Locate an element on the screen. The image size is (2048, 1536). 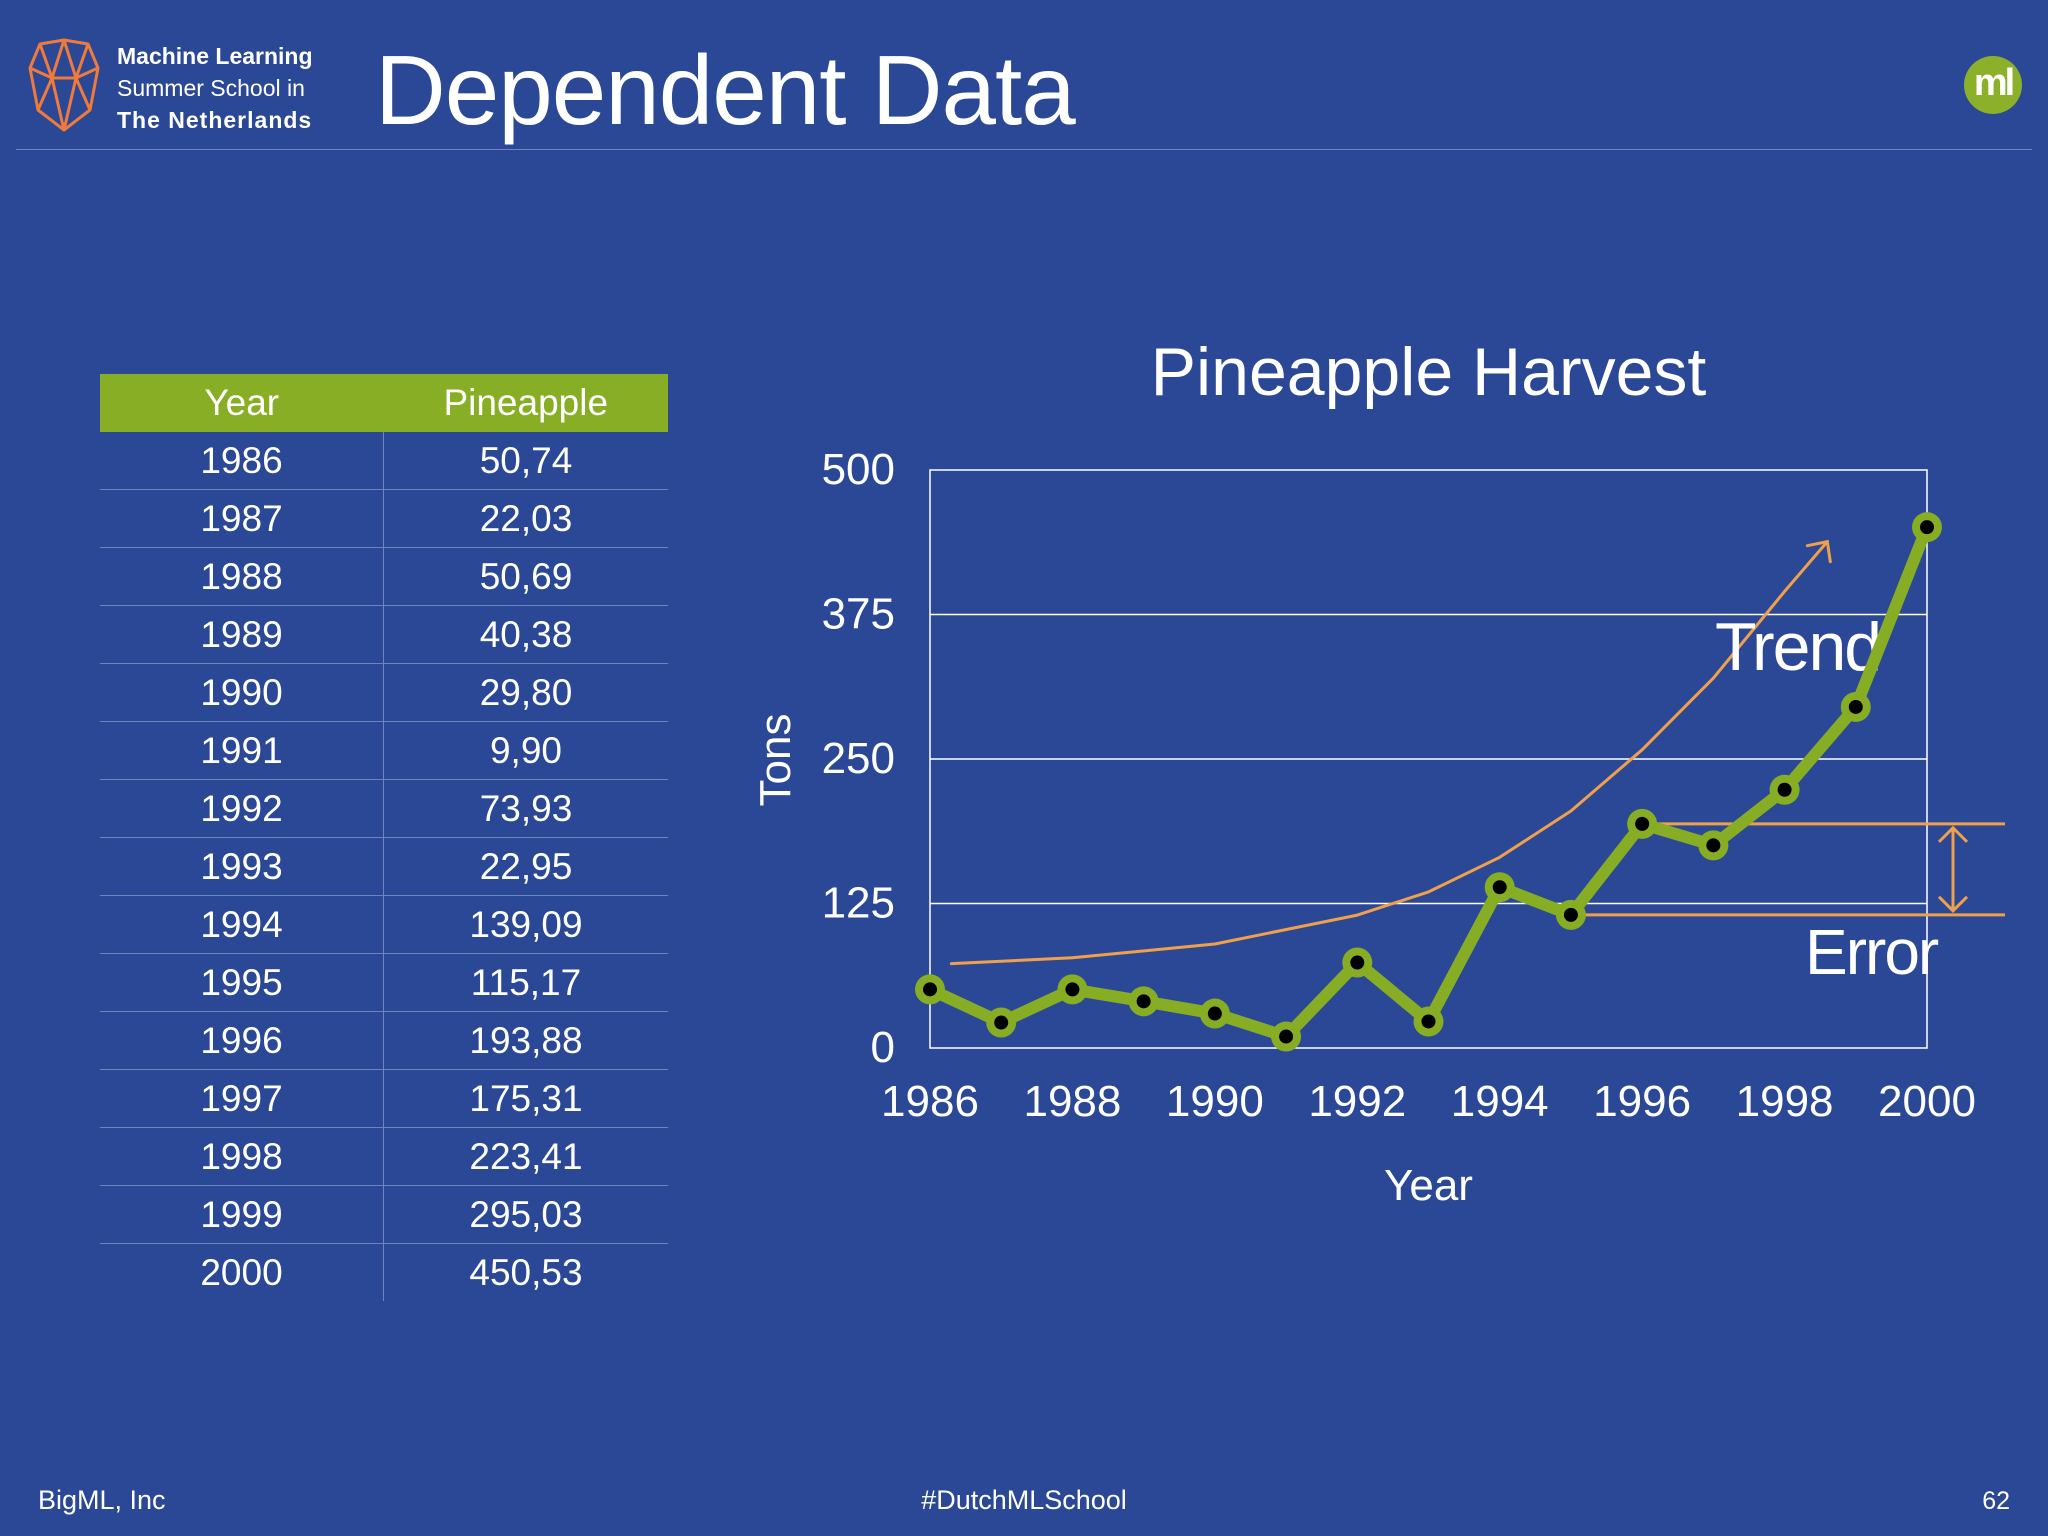
pineapple-cell: 50,69 is located at coordinates (525, 576).